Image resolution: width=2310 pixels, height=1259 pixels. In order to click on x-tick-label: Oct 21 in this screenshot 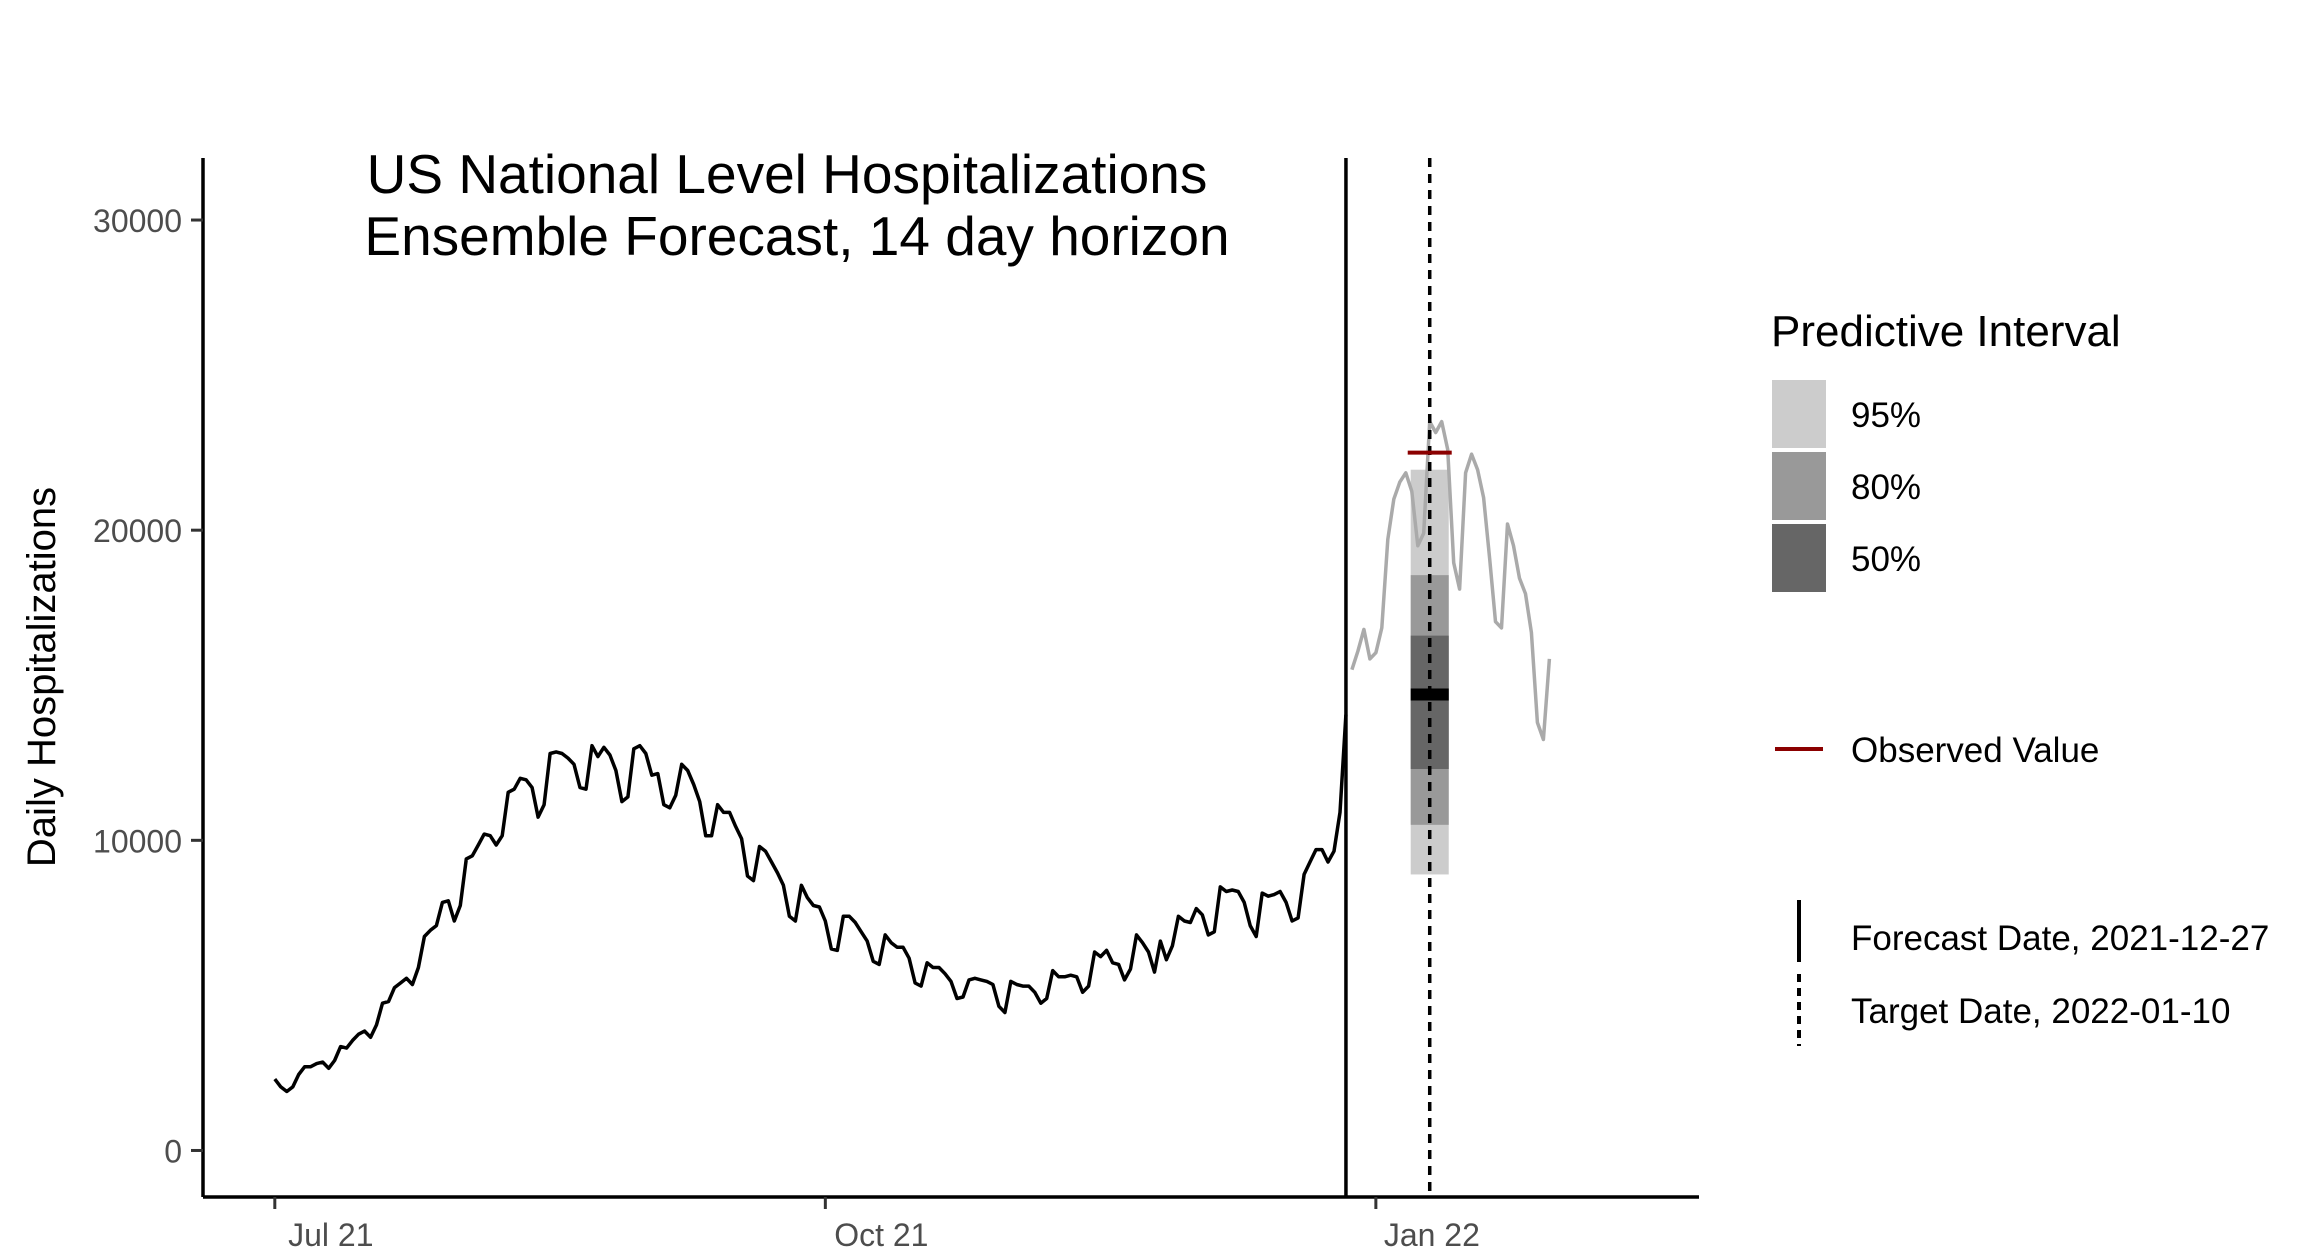, I will do `click(881, 1235)`.